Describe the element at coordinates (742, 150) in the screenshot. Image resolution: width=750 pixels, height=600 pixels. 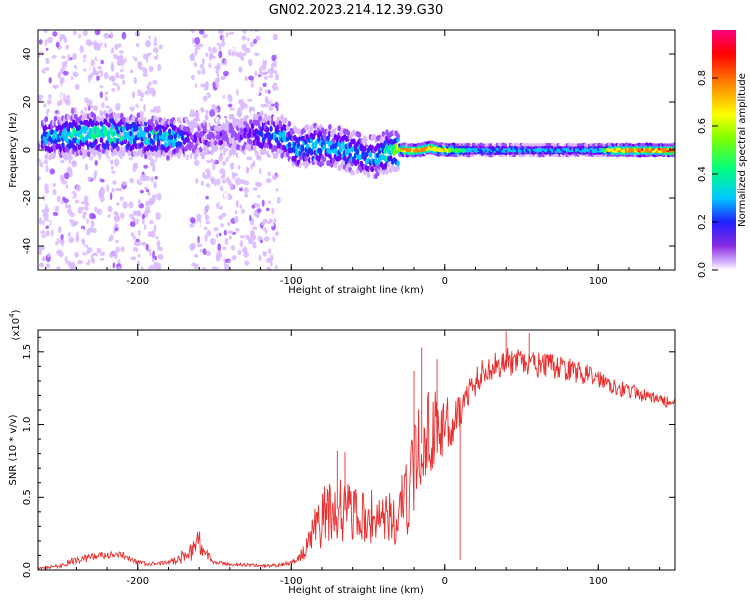
I see `colorbar-label: Normalized spectral amplitude` at that location.